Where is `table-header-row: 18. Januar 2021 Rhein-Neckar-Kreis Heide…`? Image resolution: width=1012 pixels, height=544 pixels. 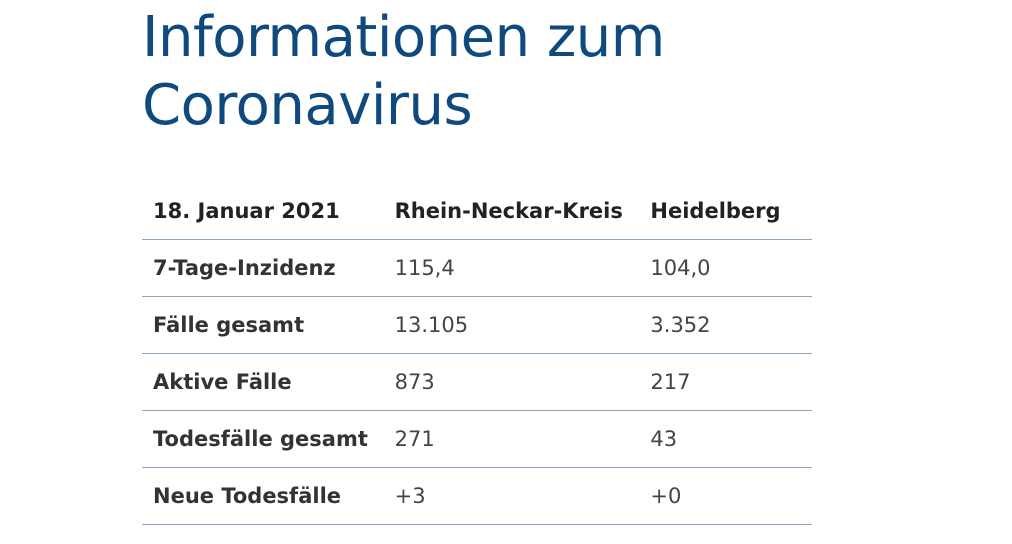 table-header-row: 18. Januar 2021 Rhein-Neckar-Kreis Heide… is located at coordinates (477, 211).